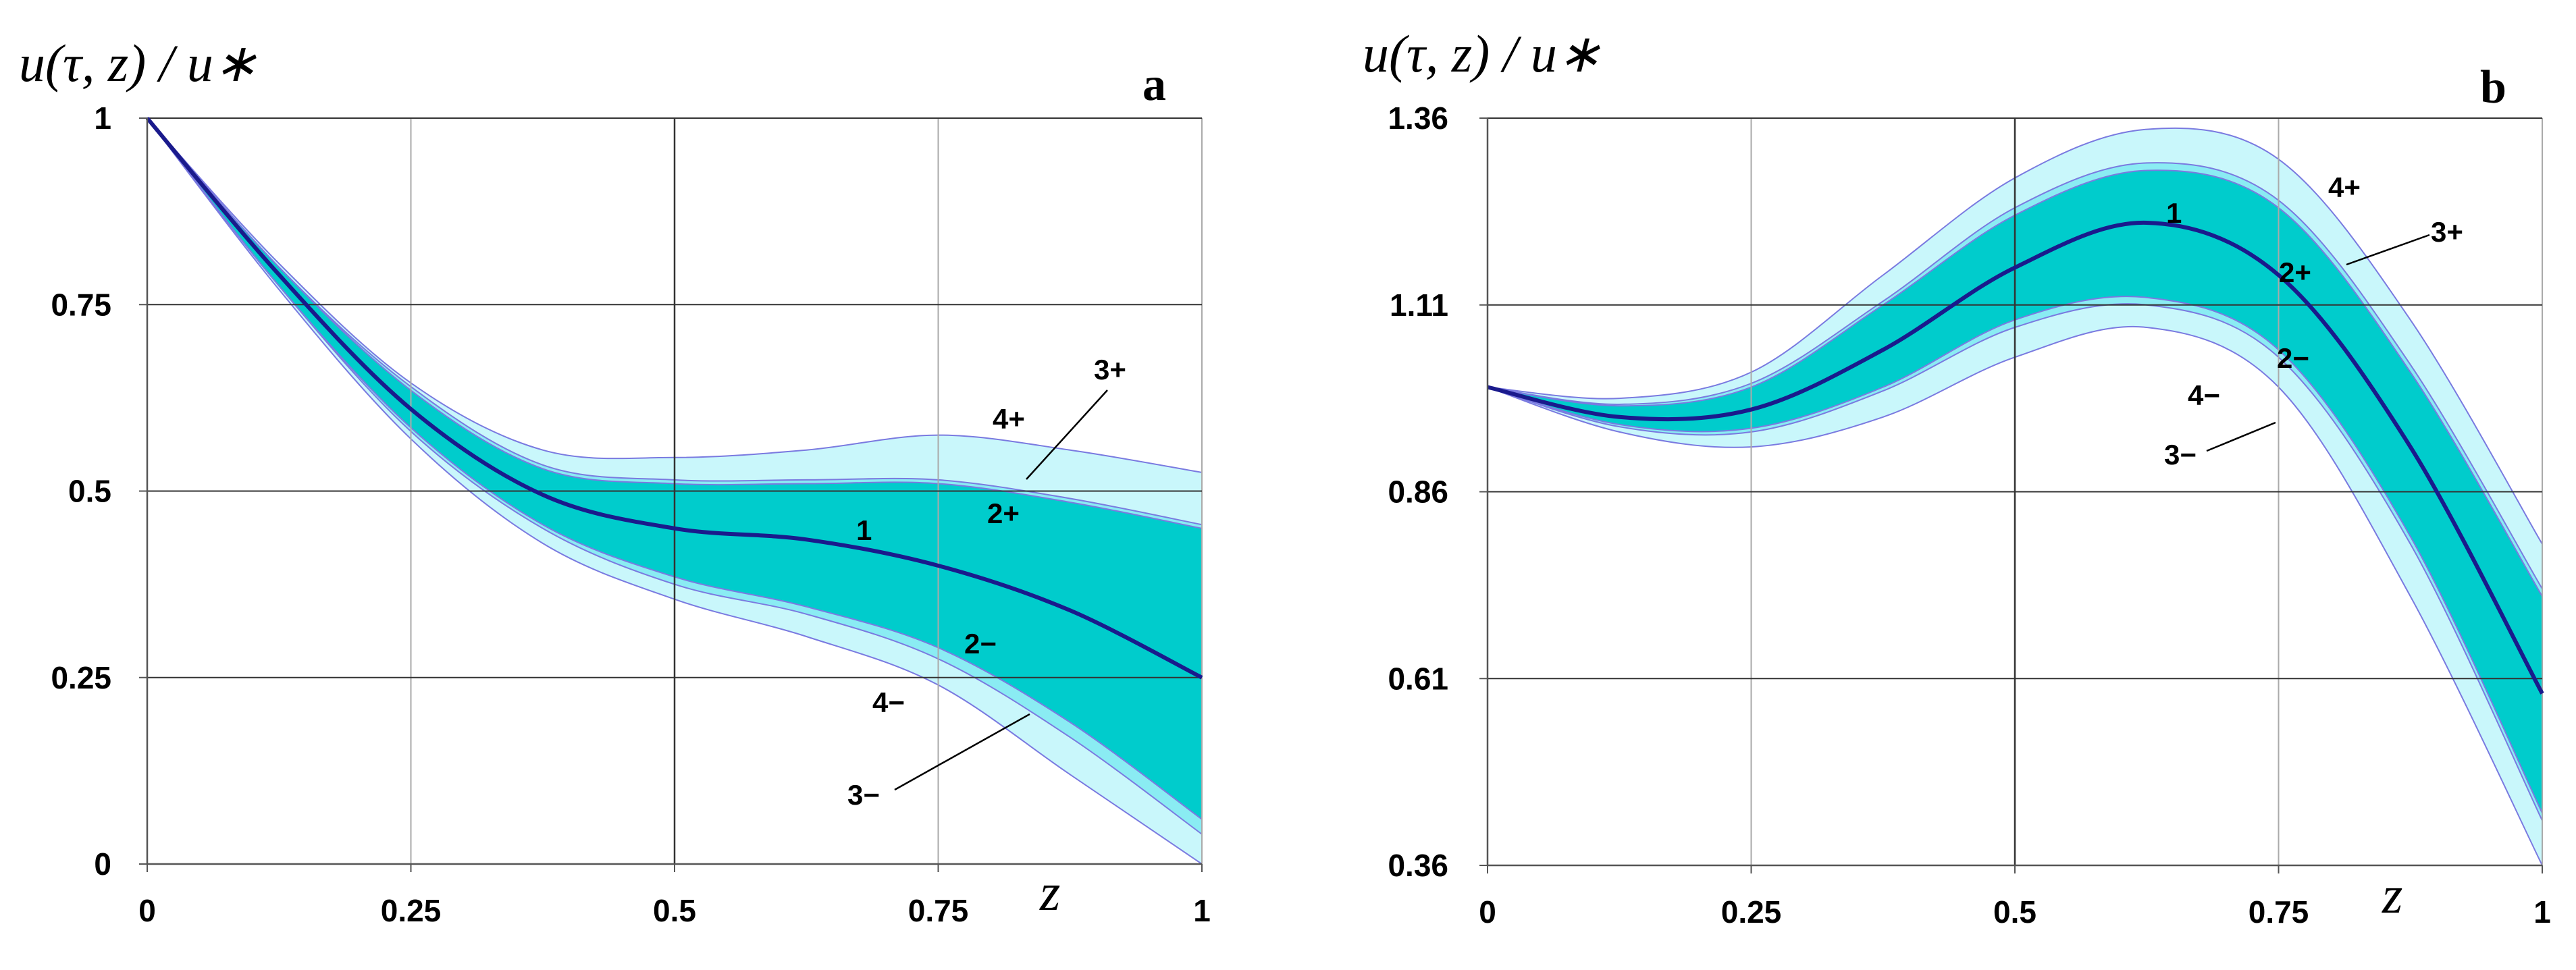  I want to click on annotation-1-b: 1, so click(2174, 213).